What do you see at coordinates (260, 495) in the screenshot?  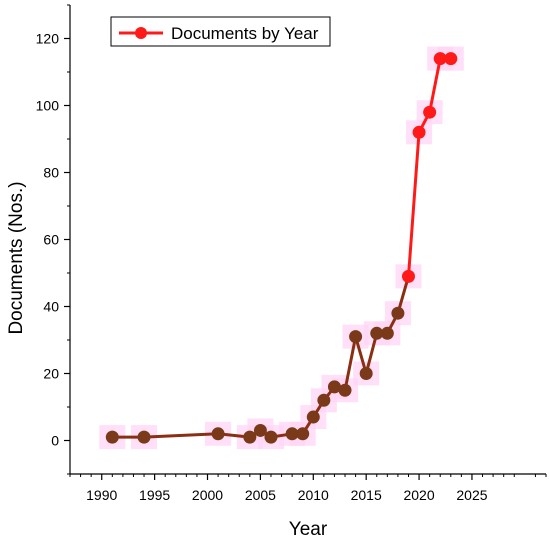 I see `x-tick-label: 2005` at bounding box center [260, 495].